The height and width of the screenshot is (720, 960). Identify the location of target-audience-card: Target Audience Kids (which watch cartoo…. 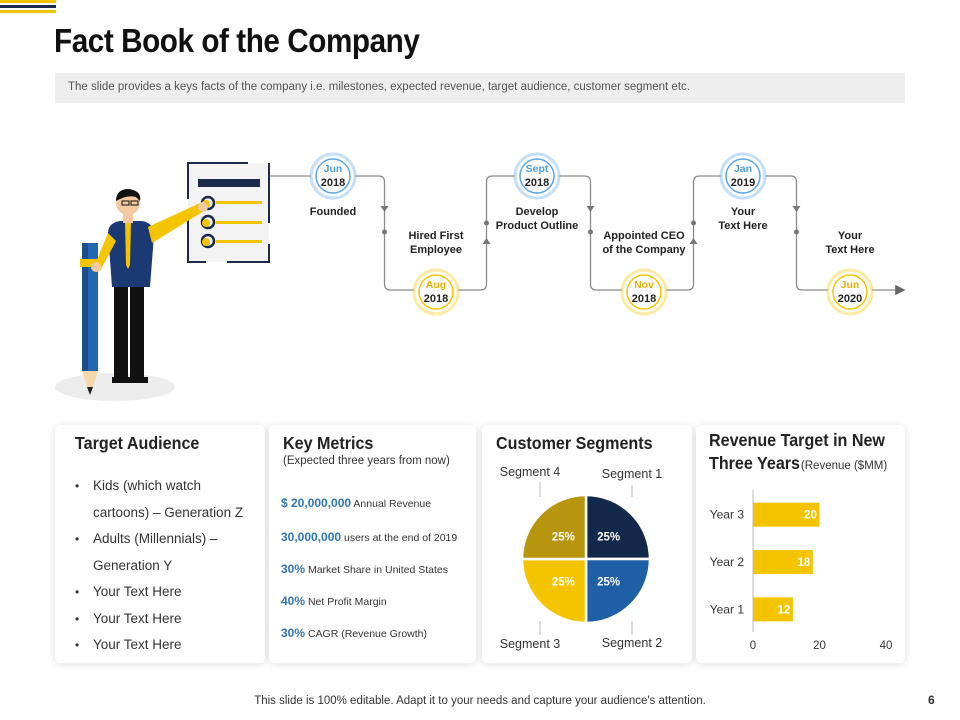
(160, 544).